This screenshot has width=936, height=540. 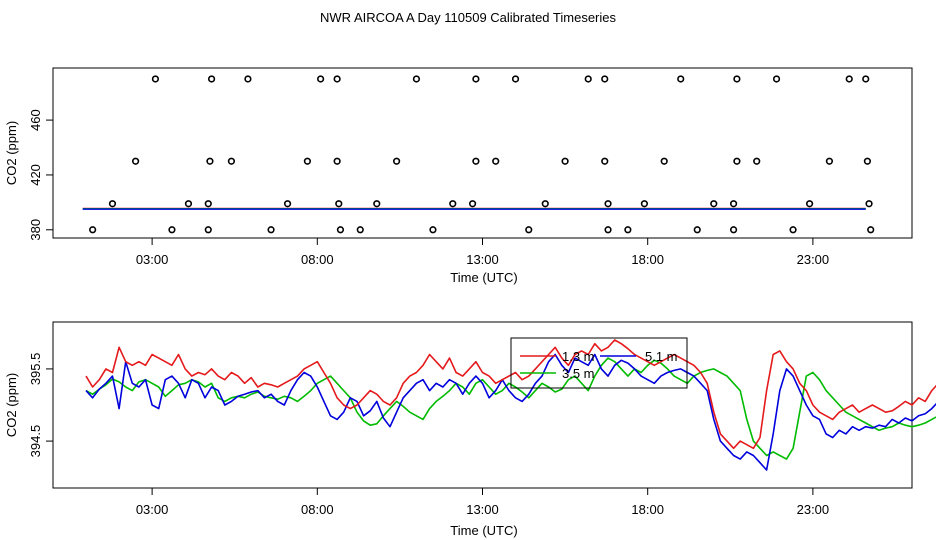 I want to click on top-y-tick-label: 380, so click(x=35, y=230).